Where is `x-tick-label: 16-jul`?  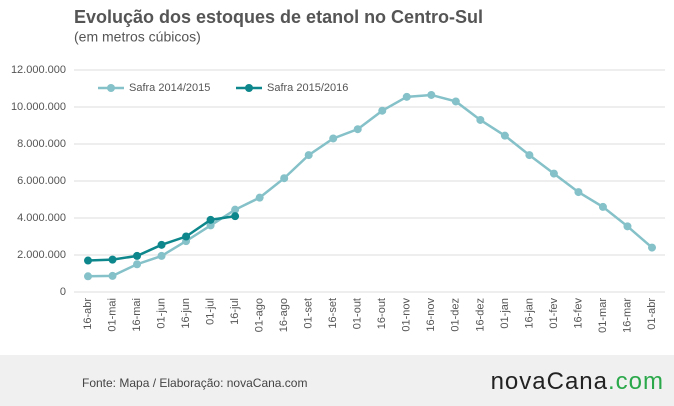 x-tick-label: 16-jul is located at coordinates (235, 311).